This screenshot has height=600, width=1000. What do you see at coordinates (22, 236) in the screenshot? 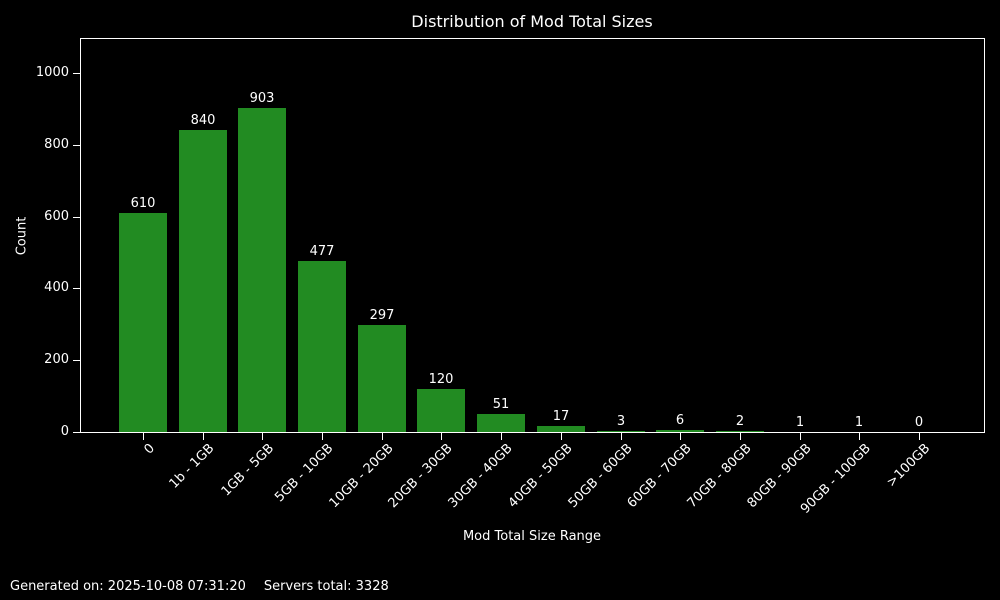
I see `y-axis-label: Count` at bounding box center [22, 236].